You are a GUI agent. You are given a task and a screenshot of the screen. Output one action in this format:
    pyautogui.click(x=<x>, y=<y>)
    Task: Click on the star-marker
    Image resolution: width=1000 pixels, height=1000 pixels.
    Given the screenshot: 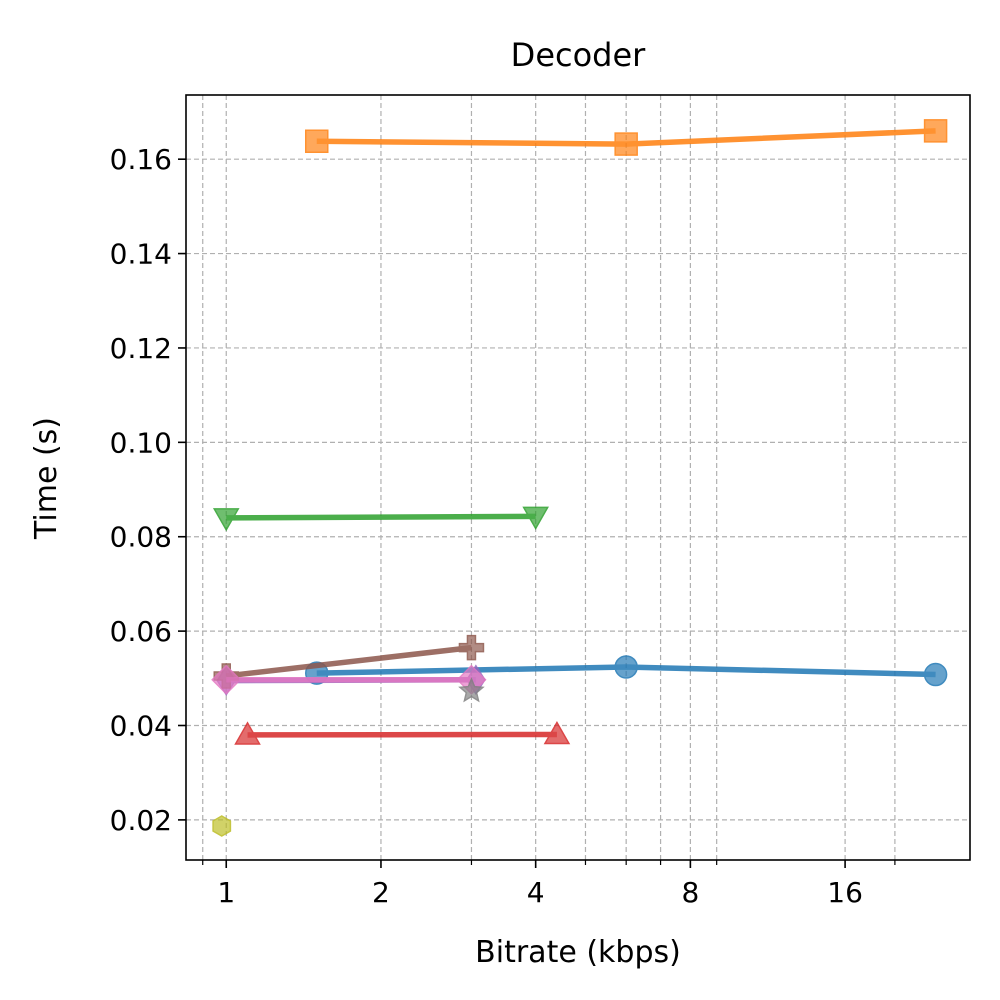 What is the action you would take?
    pyautogui.click(x=471, y=690)
    